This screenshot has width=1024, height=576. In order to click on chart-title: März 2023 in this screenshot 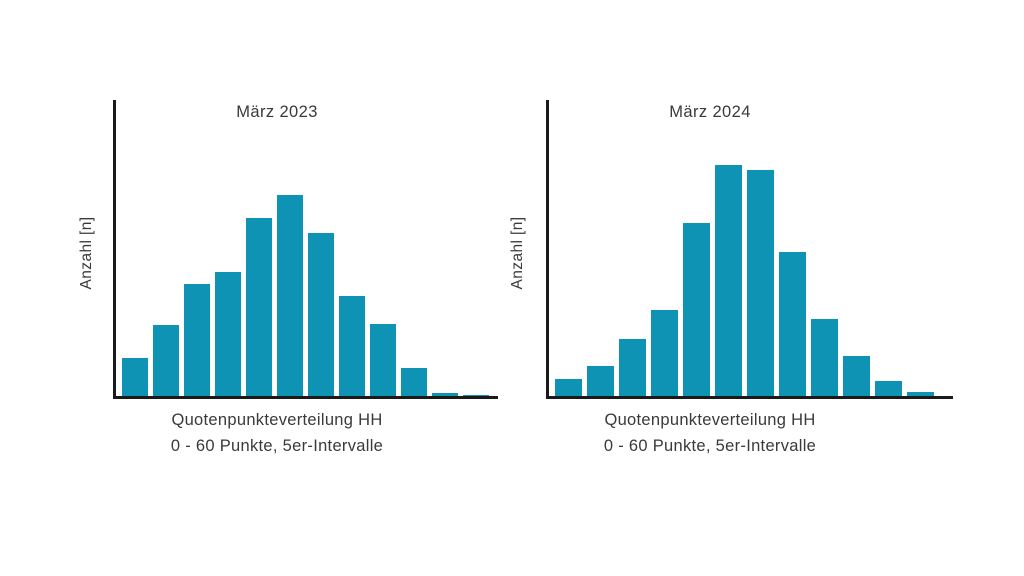, I will do `click(277, 112)`.